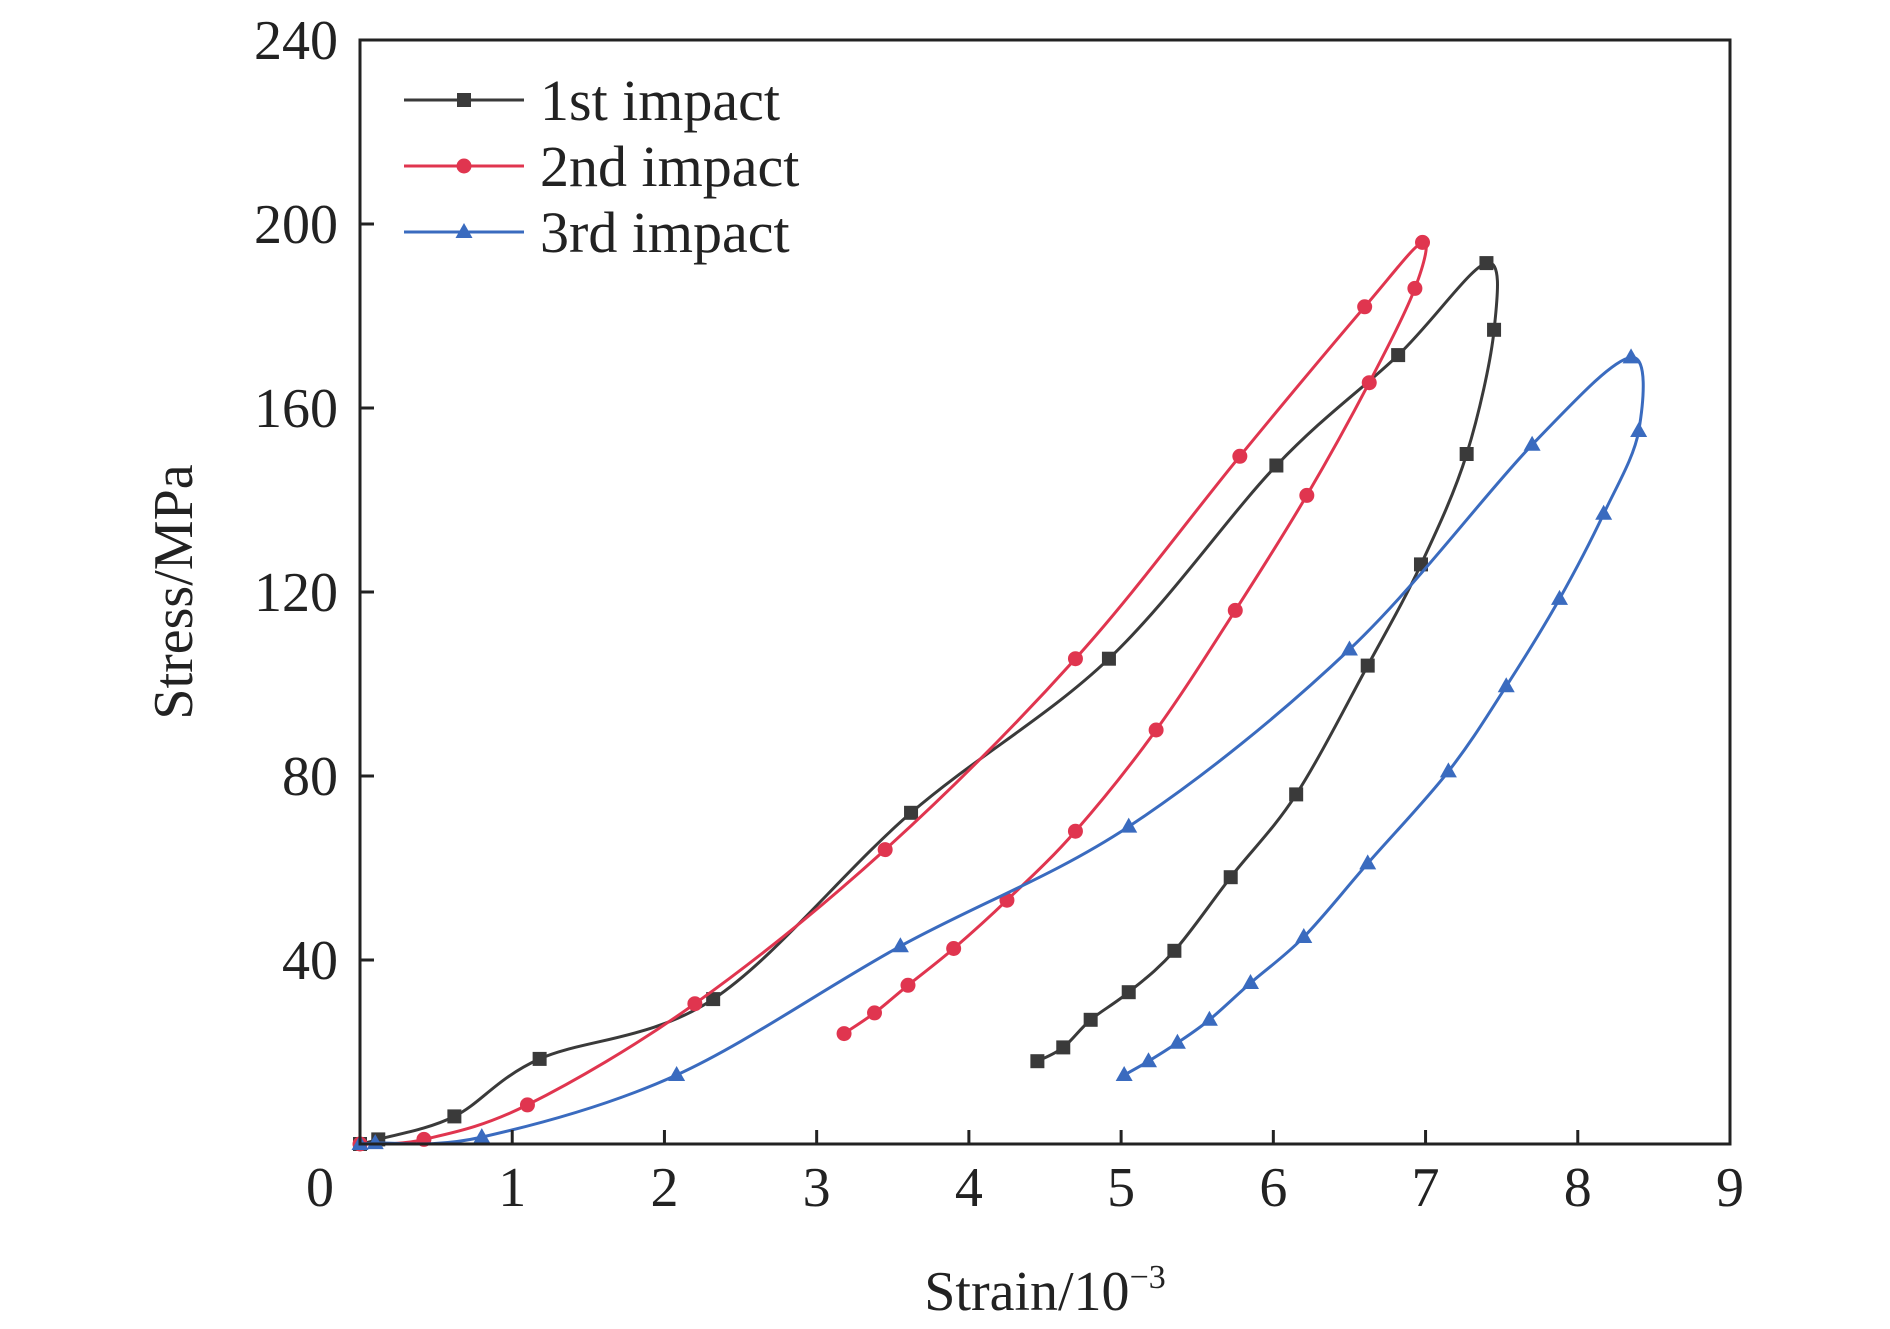  What do you see at coordinates (310, 961) in the screenshot?
I see `y-tick-label: 40` at bounding box center [310, 961].